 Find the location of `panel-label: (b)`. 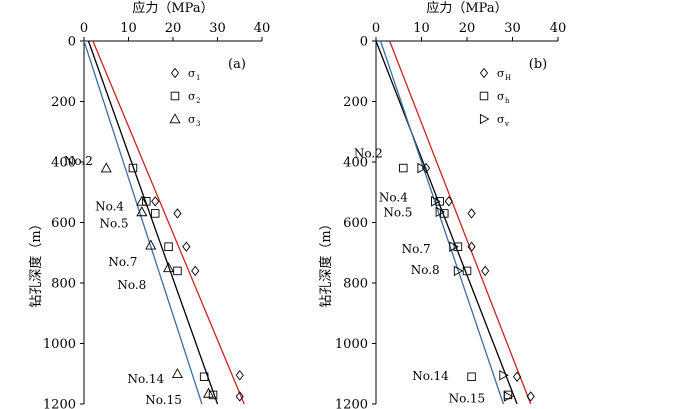

panel-label: (b) is located at coordinates (538, 64).